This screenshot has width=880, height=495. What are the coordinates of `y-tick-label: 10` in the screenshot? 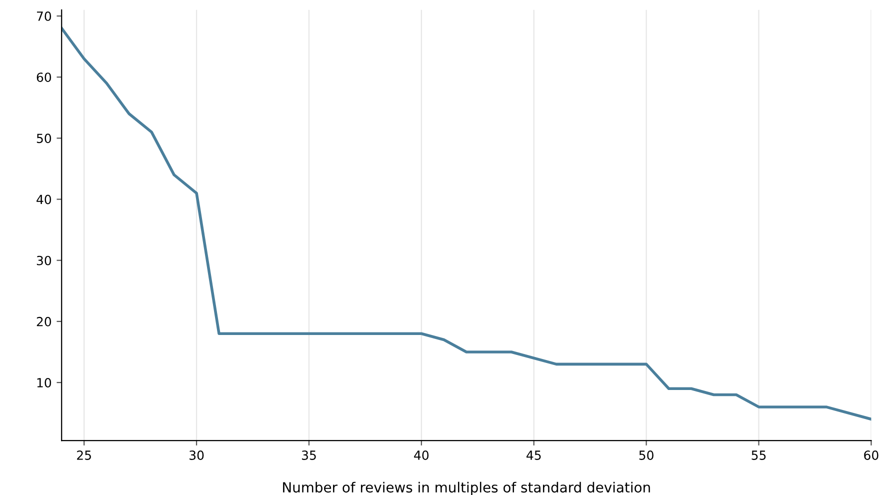 It's located at (44, 383).